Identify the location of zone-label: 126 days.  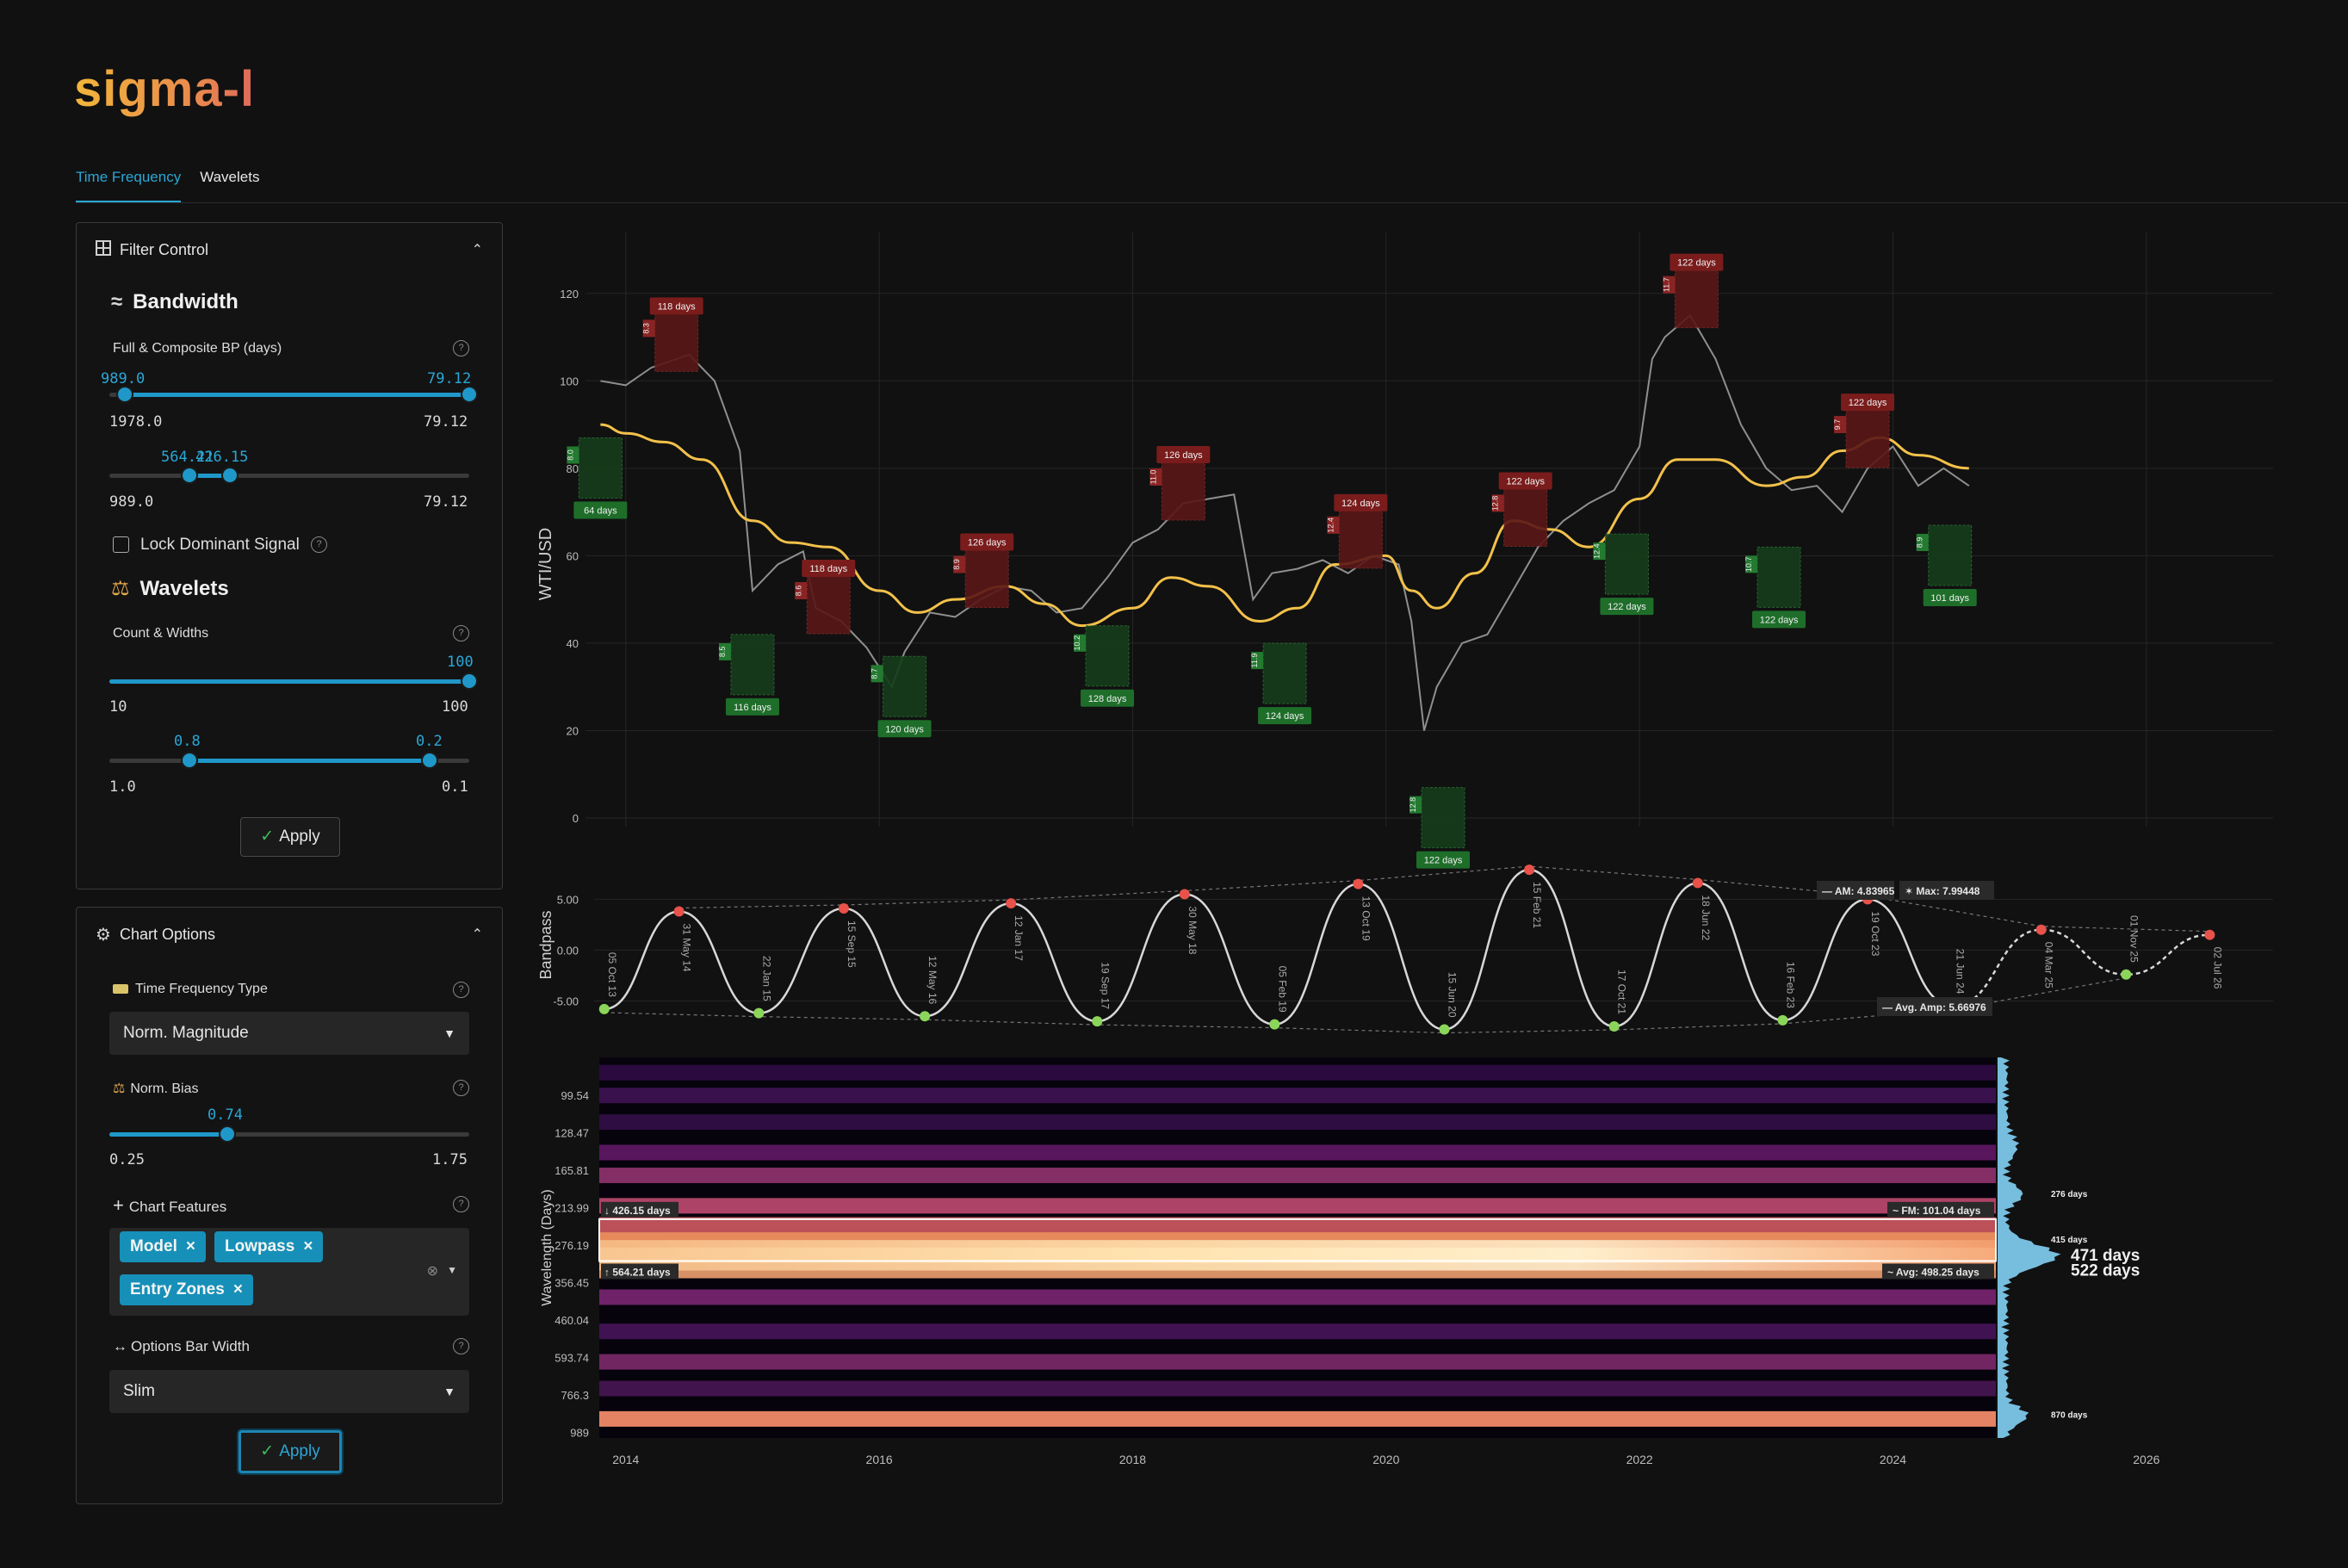
(1183, 455).